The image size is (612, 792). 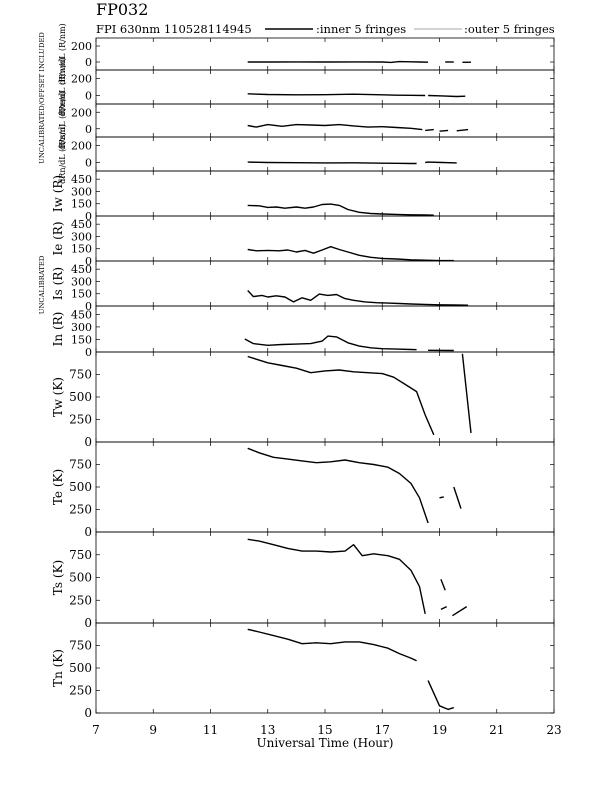 I want to click on y-axis-label: dRn/dL (R/nm), so click(x=62, y=154).